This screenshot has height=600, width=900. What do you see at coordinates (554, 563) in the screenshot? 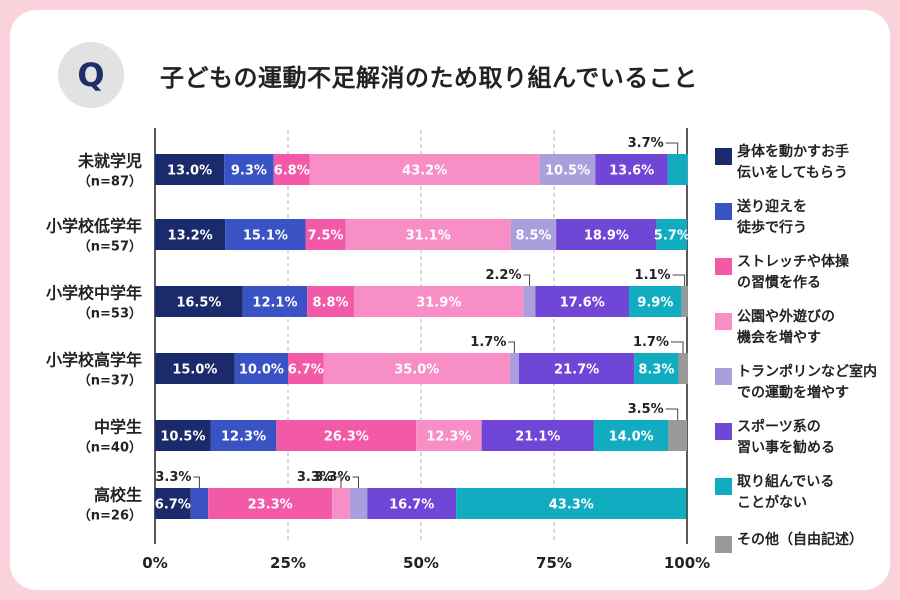
I see `x-tick-label: 75%` at bounding box center [554, 563].